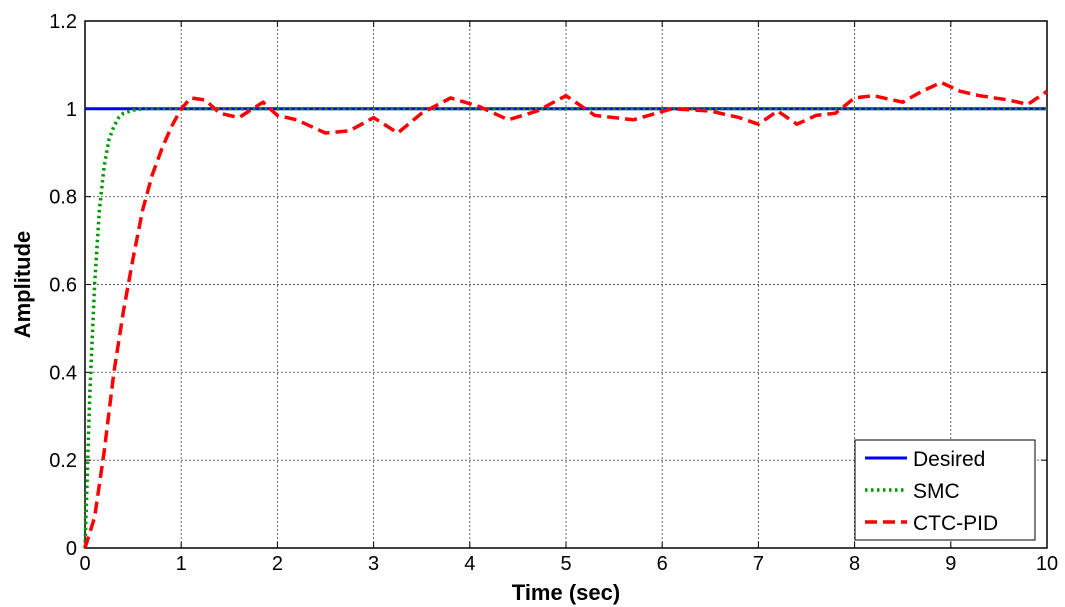 This screenshot has height=607, width=1065. I want to click on y-tick-label: 0.2, so click(63, 461).